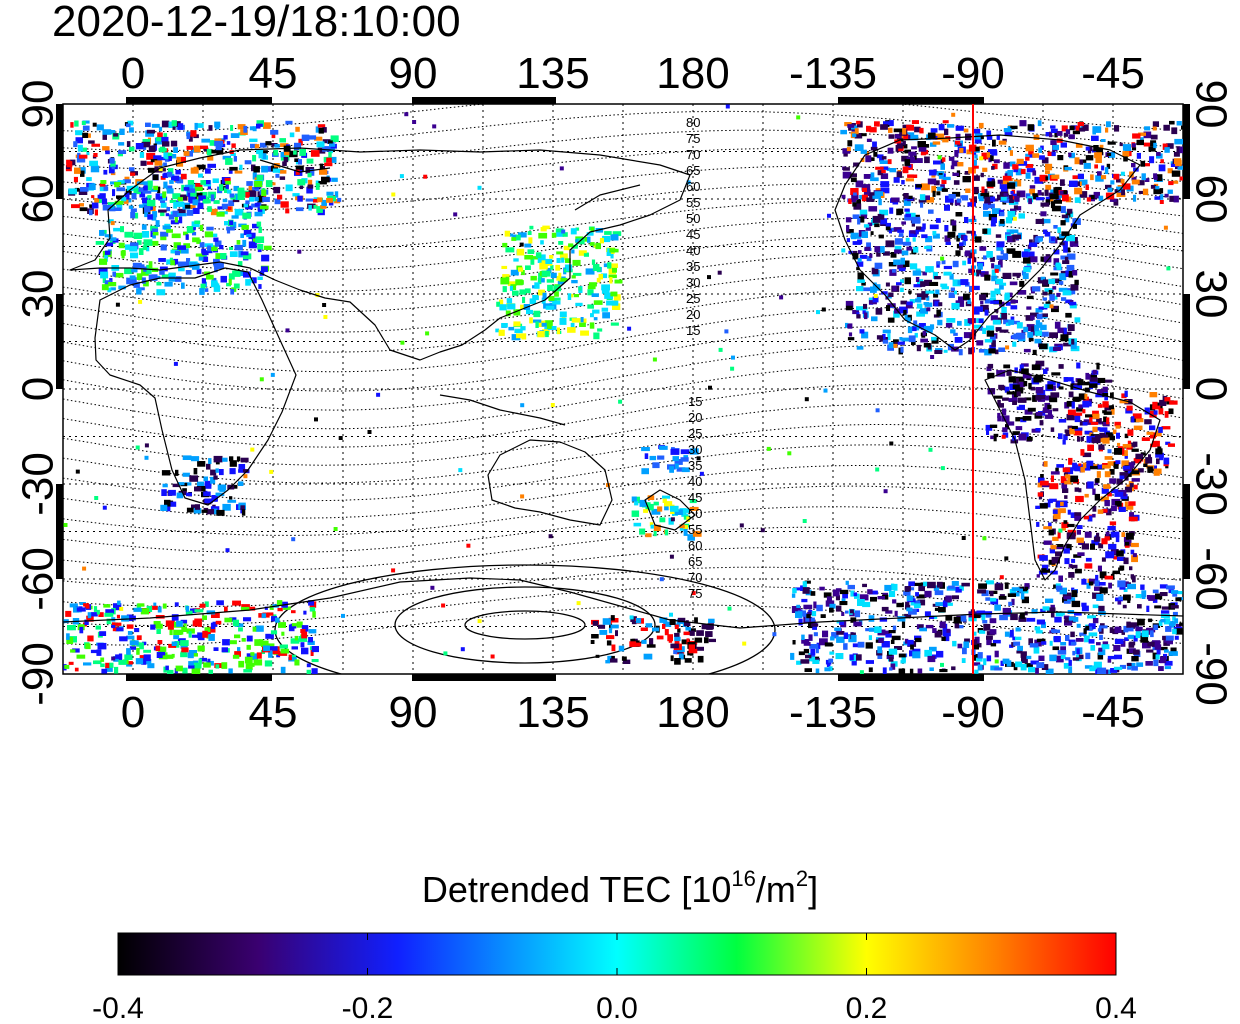  I want to click on contour-label: 80, so click(693, 122).